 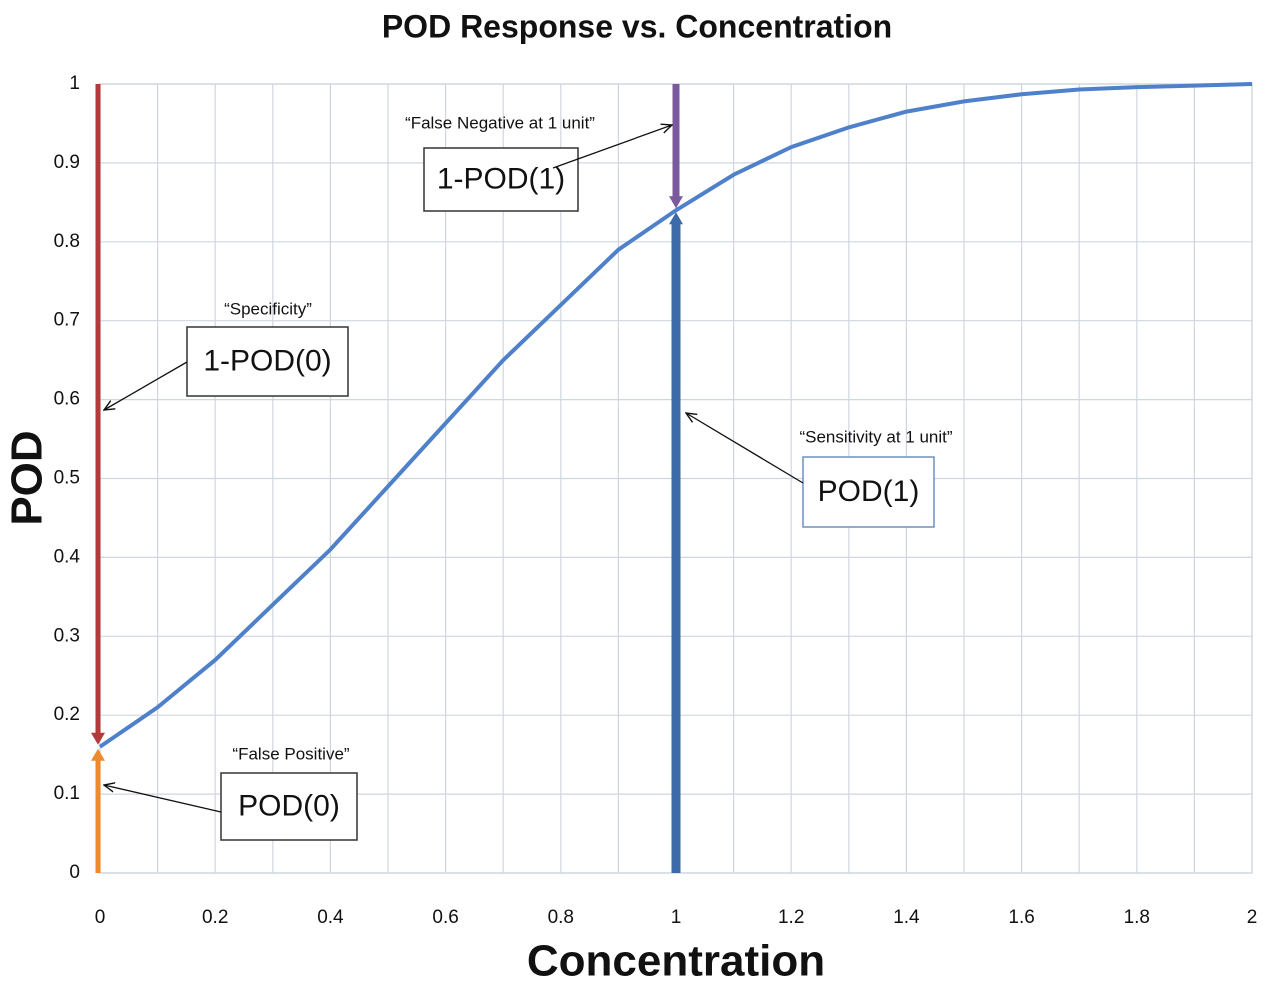 What do you see at coordinates (215, 917) in the screenshot?
I see `x-tick-label: 0.2` at bounding box center [215, 917].